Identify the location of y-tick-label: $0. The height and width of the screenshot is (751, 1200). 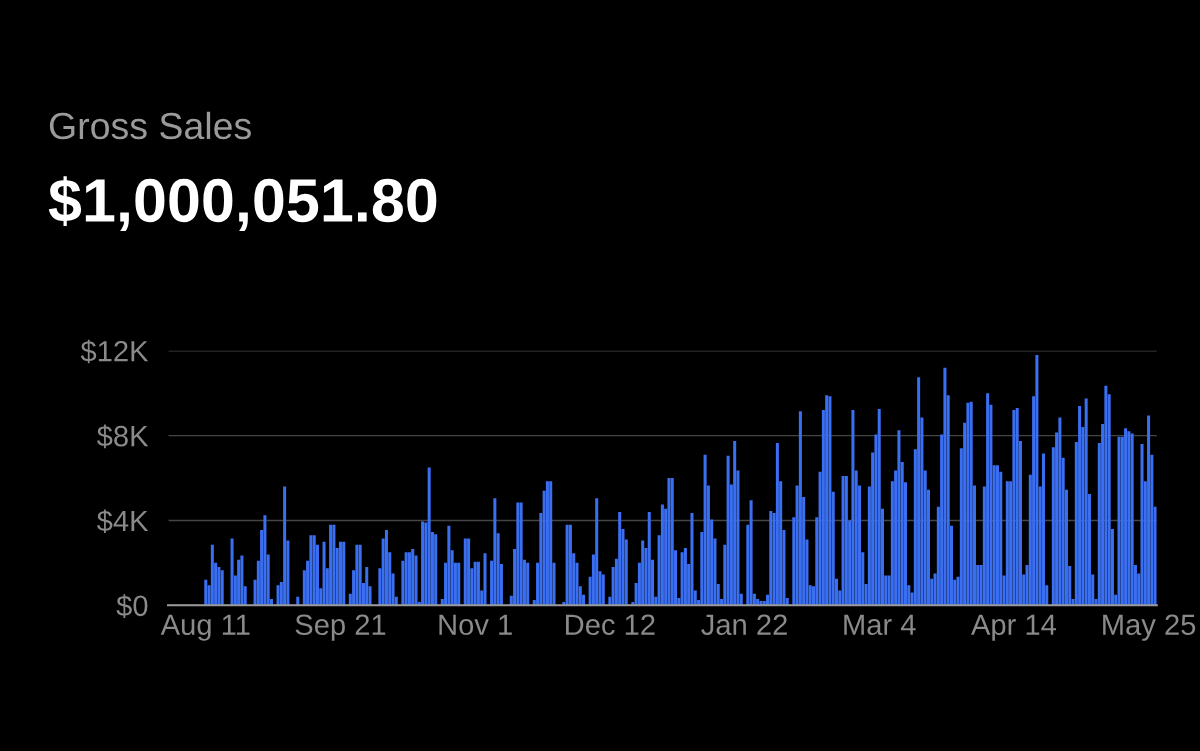
(132, 606).